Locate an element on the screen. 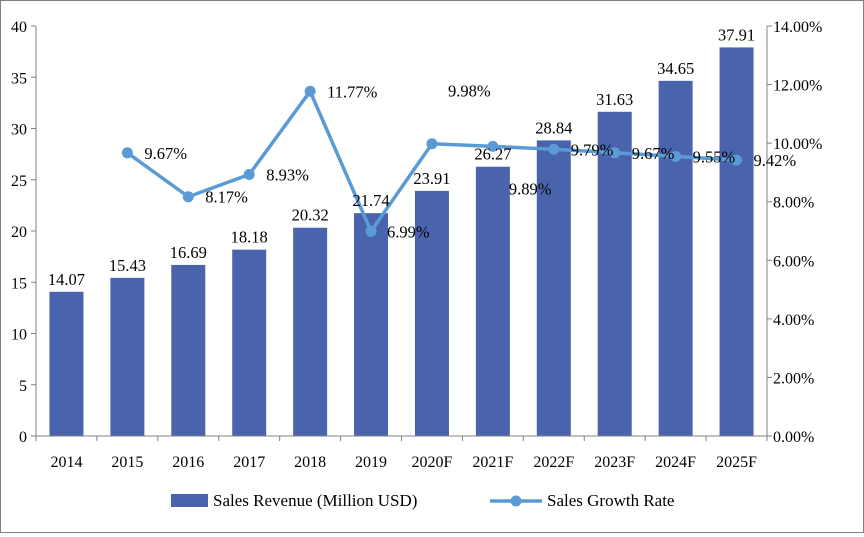 The height and width of the screenshot is (537, 864). bar-2016 is located at coordinates (188, 350).